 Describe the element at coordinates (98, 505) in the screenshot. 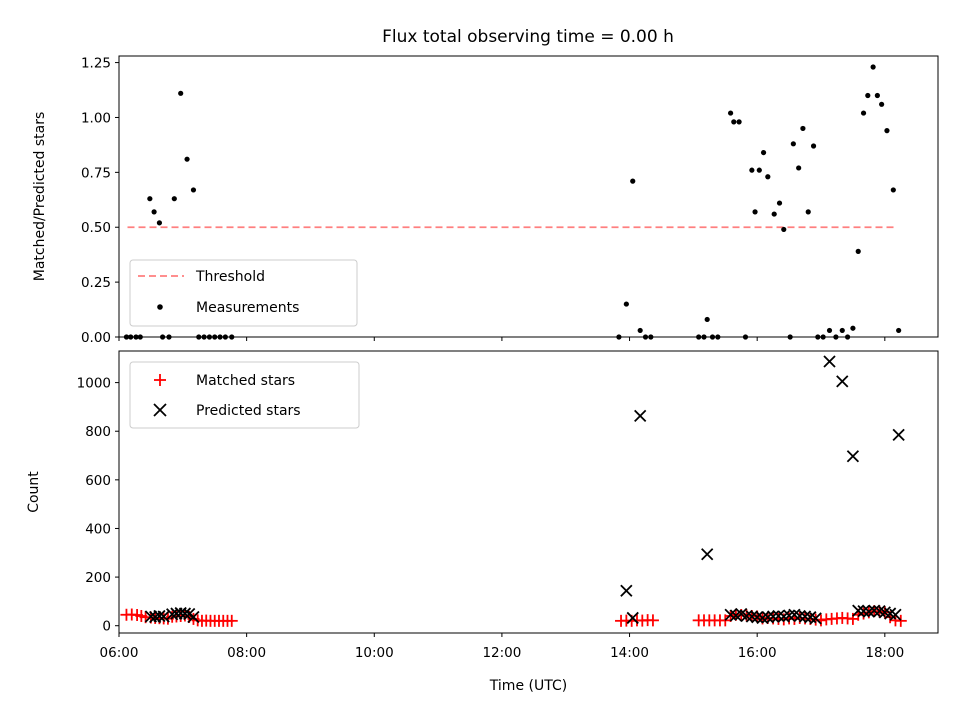

I see `bottom-y-axis: 0 200 400 600 800 1000` at that location.